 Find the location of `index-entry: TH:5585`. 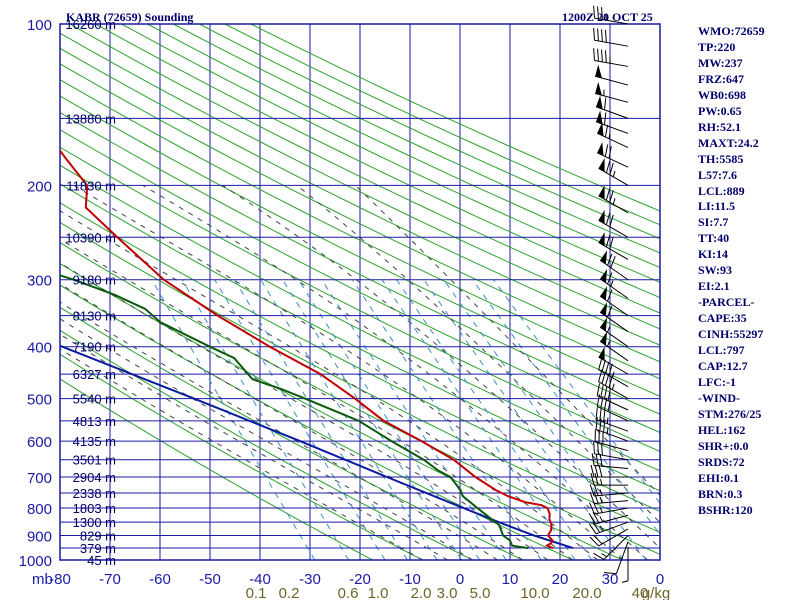

index-entry: TH:5585 is located at coordinates (721, 158).